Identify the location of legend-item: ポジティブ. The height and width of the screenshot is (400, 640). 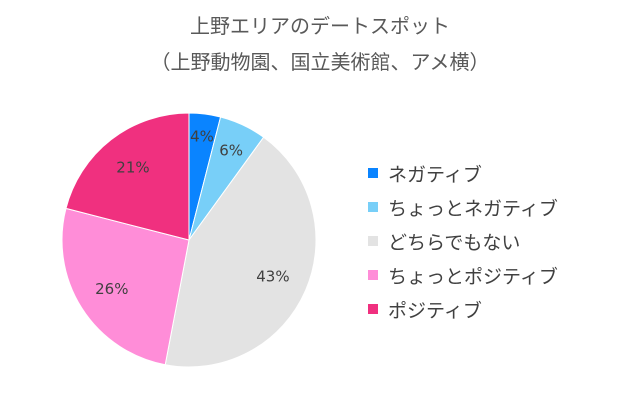
(463, 309).